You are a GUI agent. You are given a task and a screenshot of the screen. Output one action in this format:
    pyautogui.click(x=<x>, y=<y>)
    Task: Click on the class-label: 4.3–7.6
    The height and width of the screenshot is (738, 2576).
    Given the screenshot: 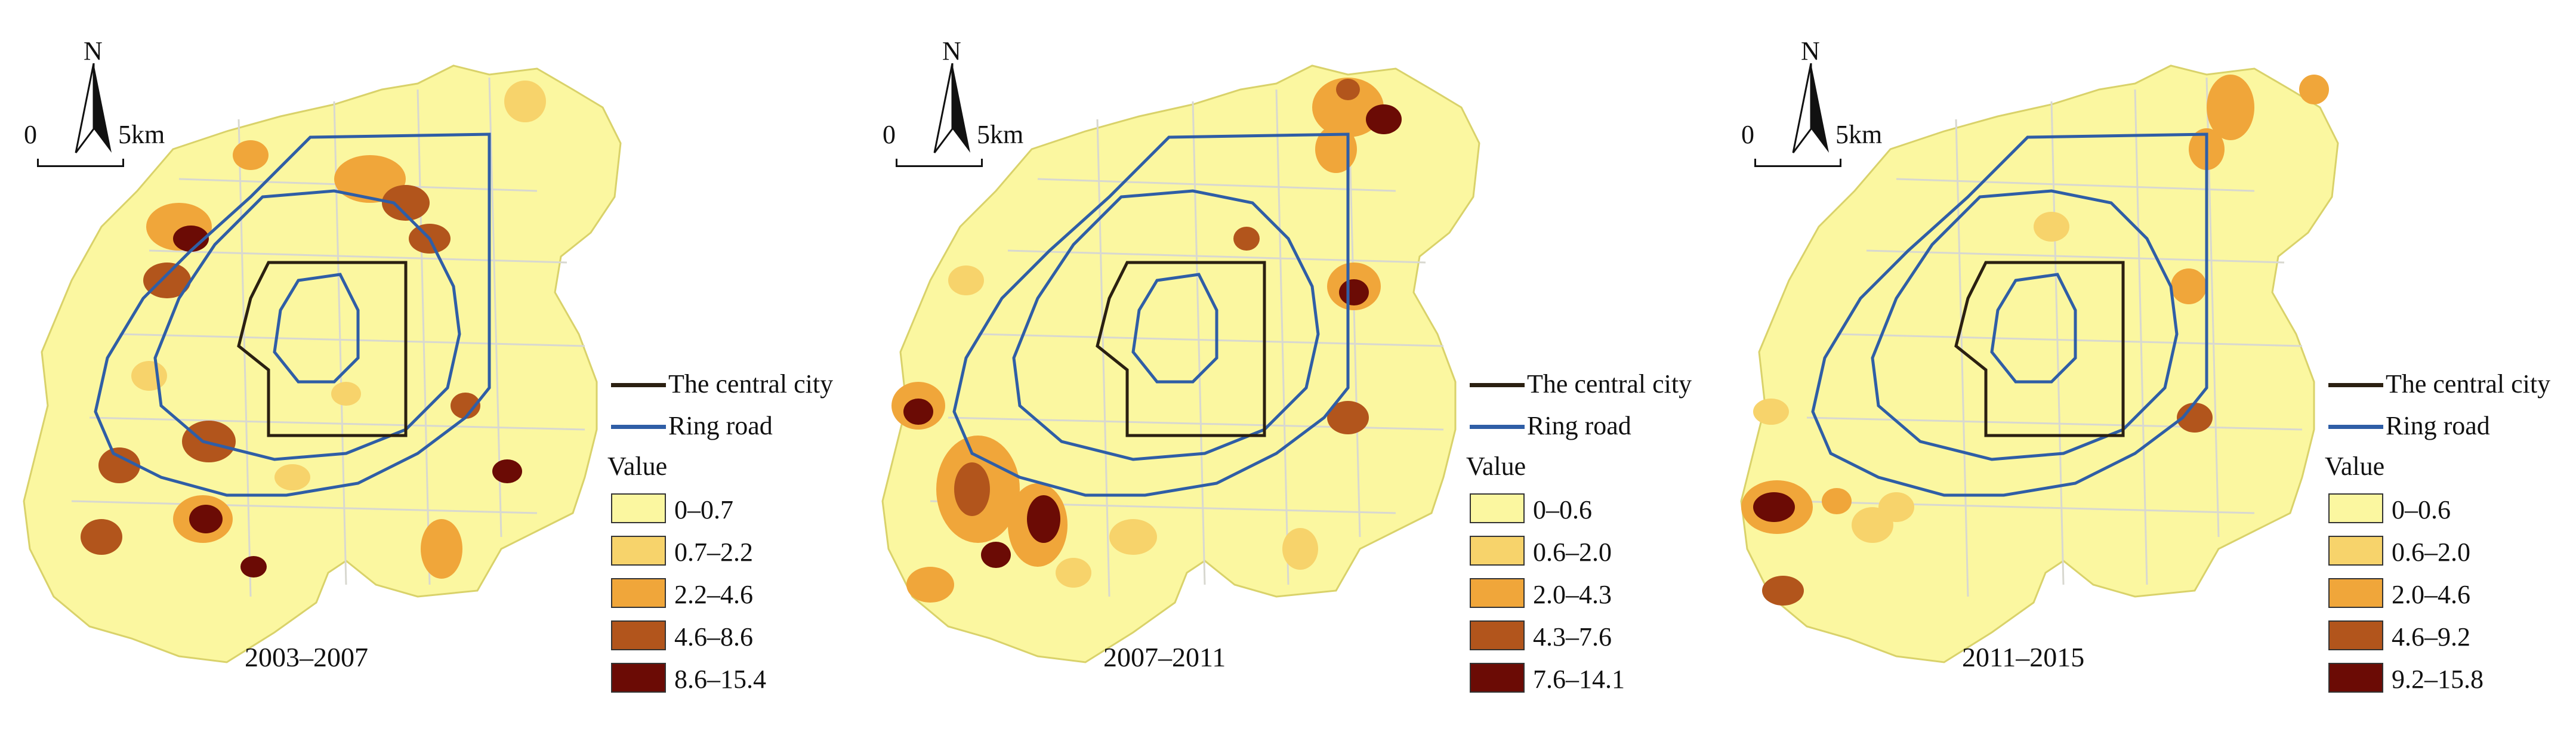 What is the action you would take?
    pyautogui.click(x=1573, y=637)
    